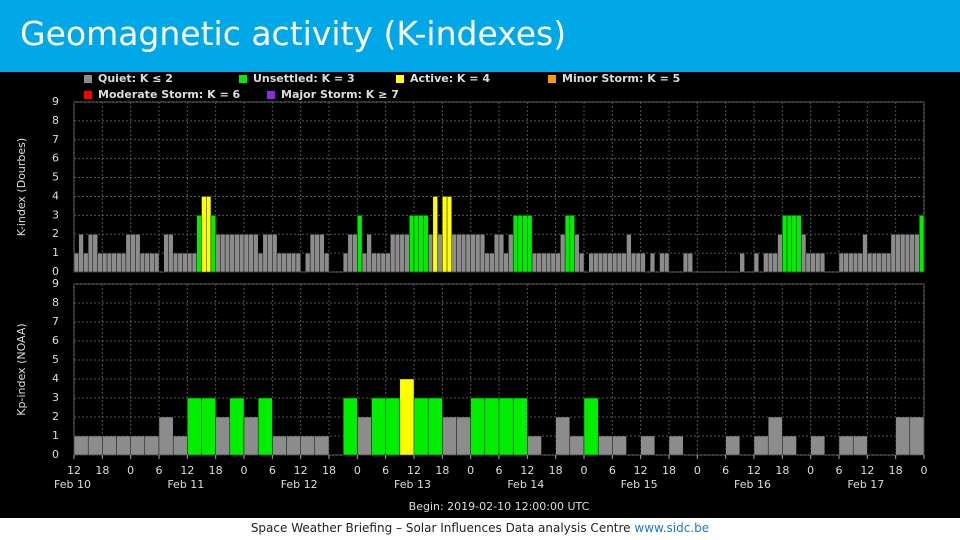 This screenshot has width=960, height=540. I want to click on y-tick-label: 6, so click(55, 340).